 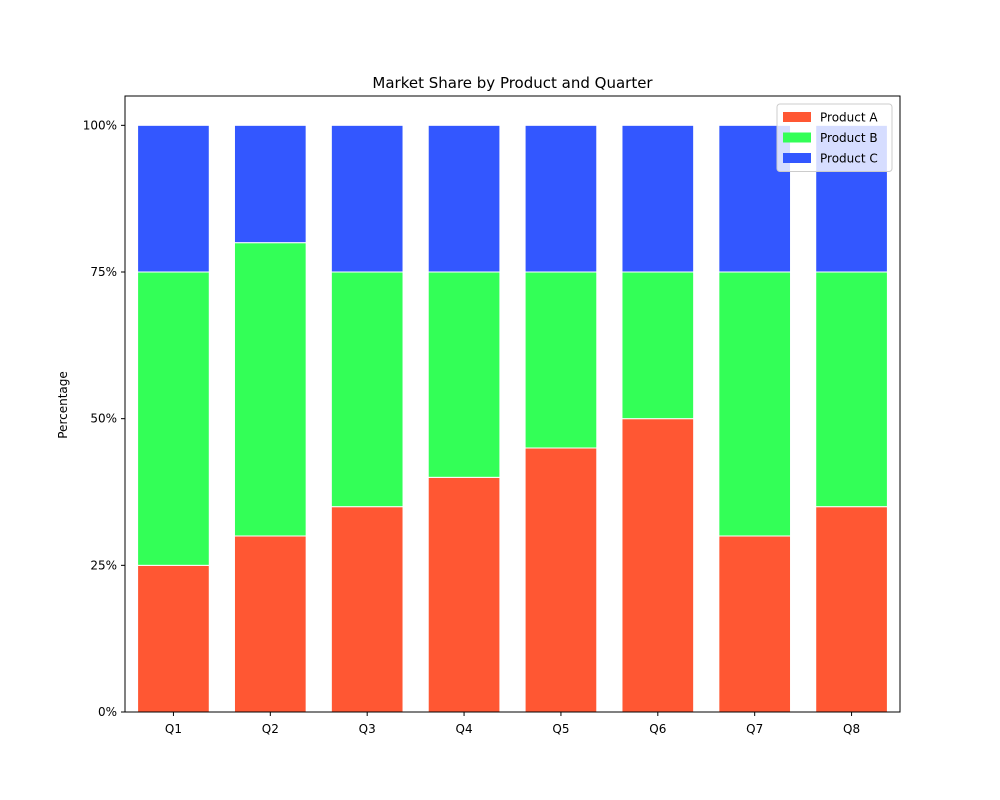 I want to click on y-tick-label: 0%, so click(x=107, y=712).